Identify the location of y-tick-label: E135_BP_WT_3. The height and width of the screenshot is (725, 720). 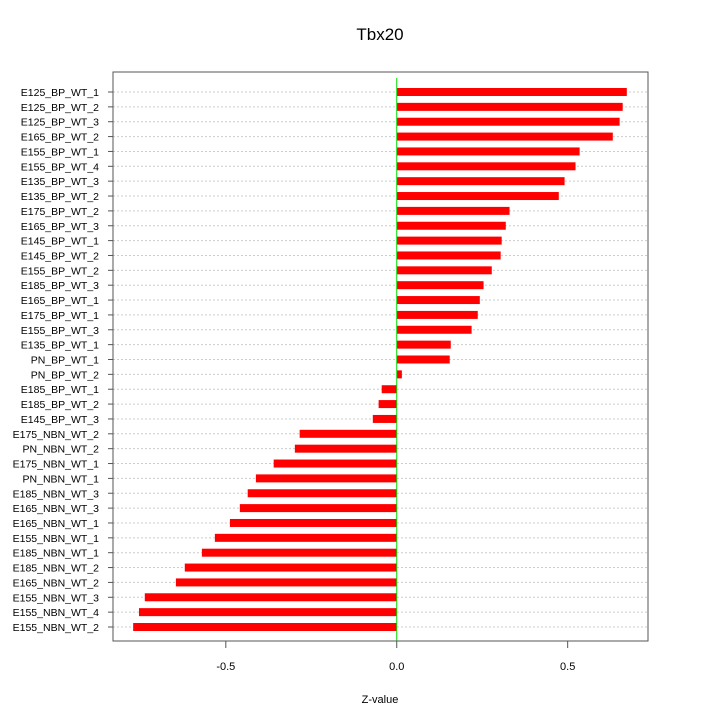
(60, 182).